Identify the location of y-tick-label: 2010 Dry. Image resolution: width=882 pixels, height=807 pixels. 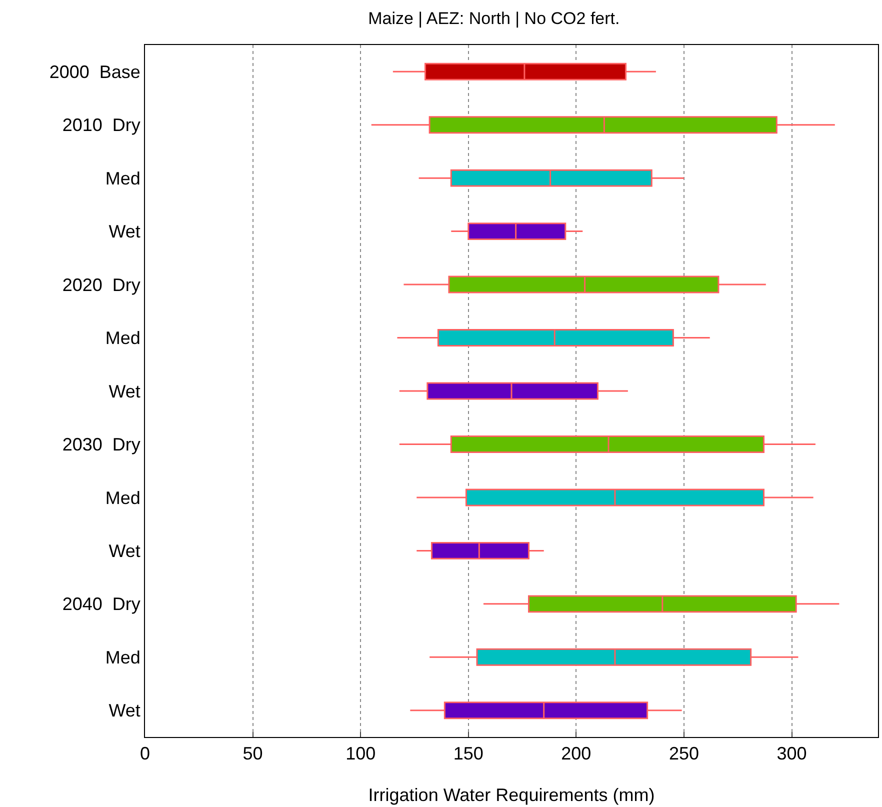
(101, 125).